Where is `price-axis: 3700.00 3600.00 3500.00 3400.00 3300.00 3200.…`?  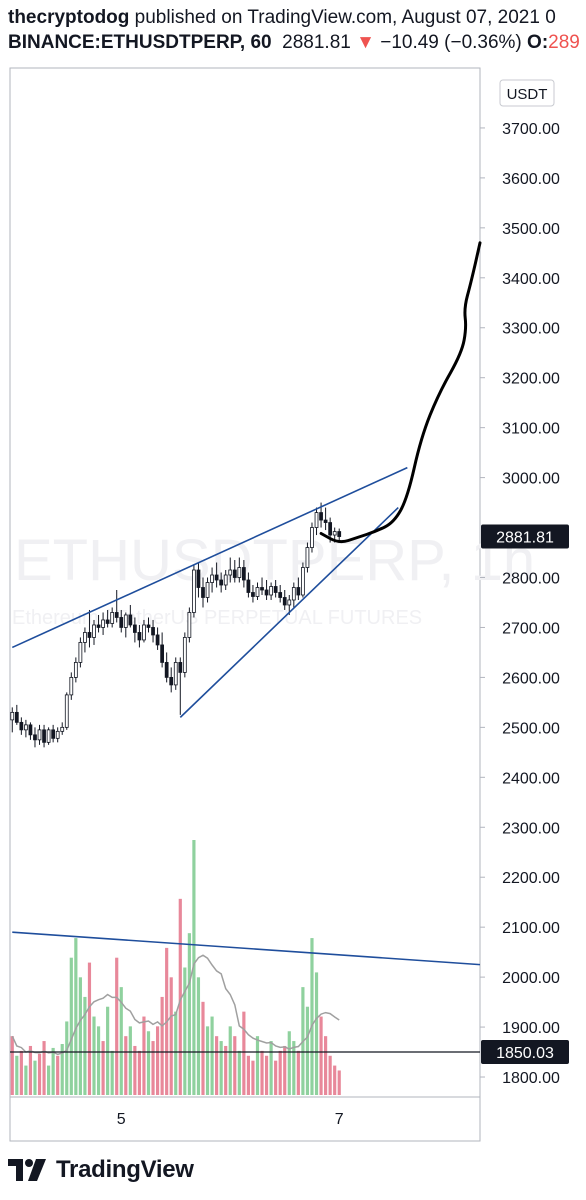
price-axis: 3700.00 3600.00 3500.00 3400.00 3300.00 3200.… is located at coordinates (520, 604).